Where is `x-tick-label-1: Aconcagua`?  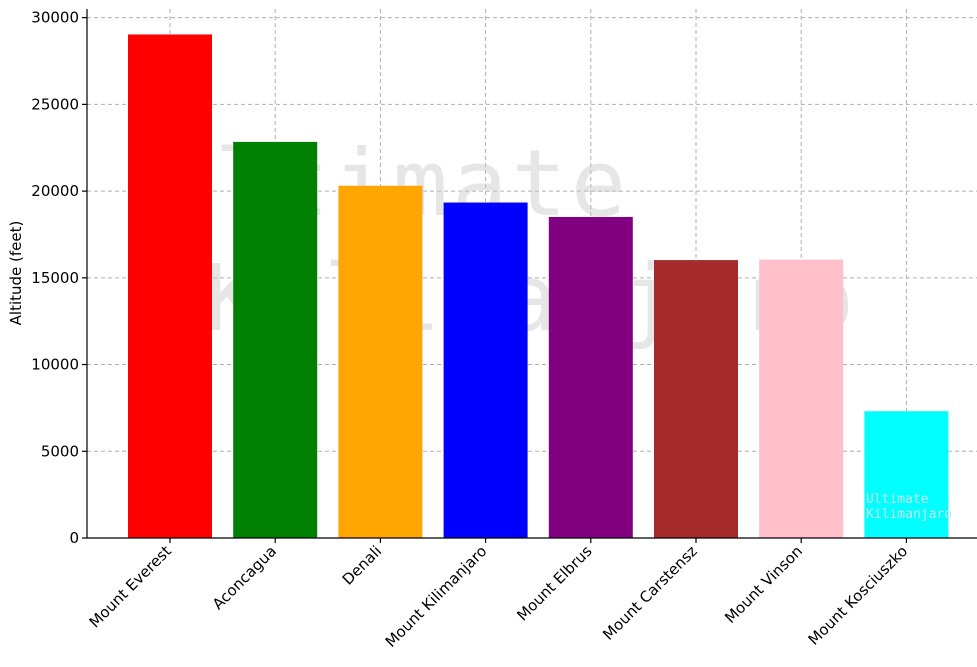 x-tick-label-1: Aconcagua is located at coordinates (244, 577).